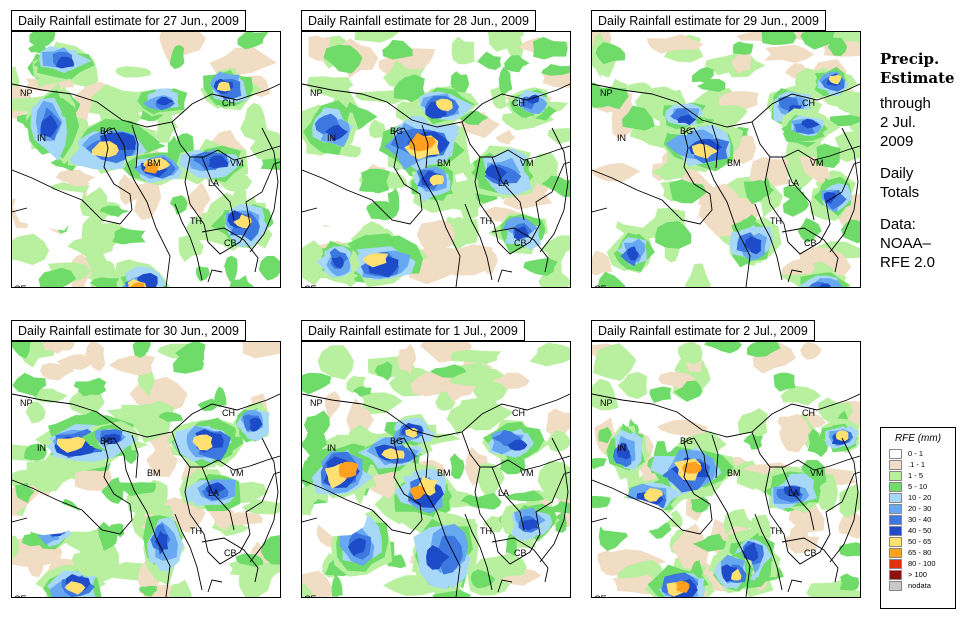 The image size is (967, 639). Describe the element at coordinates (905, 243) in the screenshot. I see `source-line1: NOAA–` at that location.